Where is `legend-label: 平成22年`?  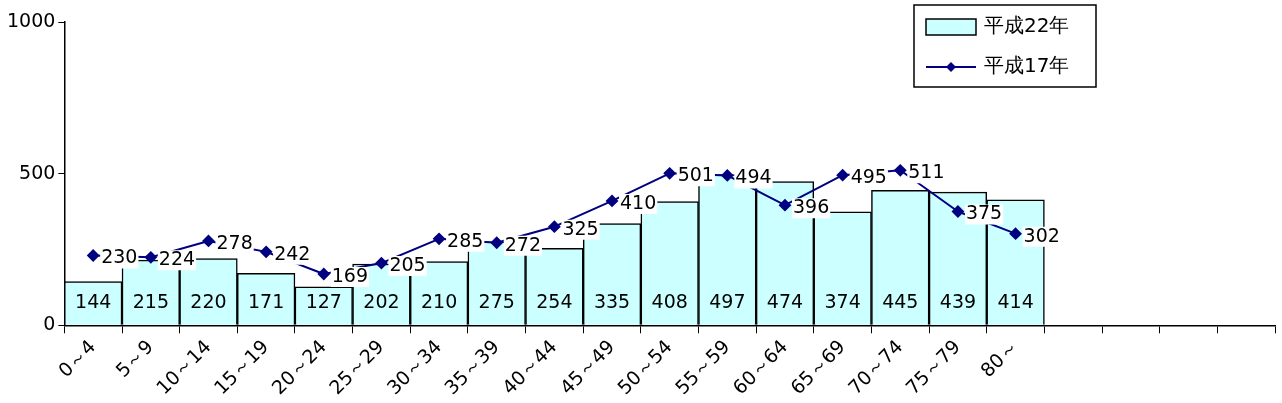
legend-label: 平成22年 is located at coordinates (1027, 25).